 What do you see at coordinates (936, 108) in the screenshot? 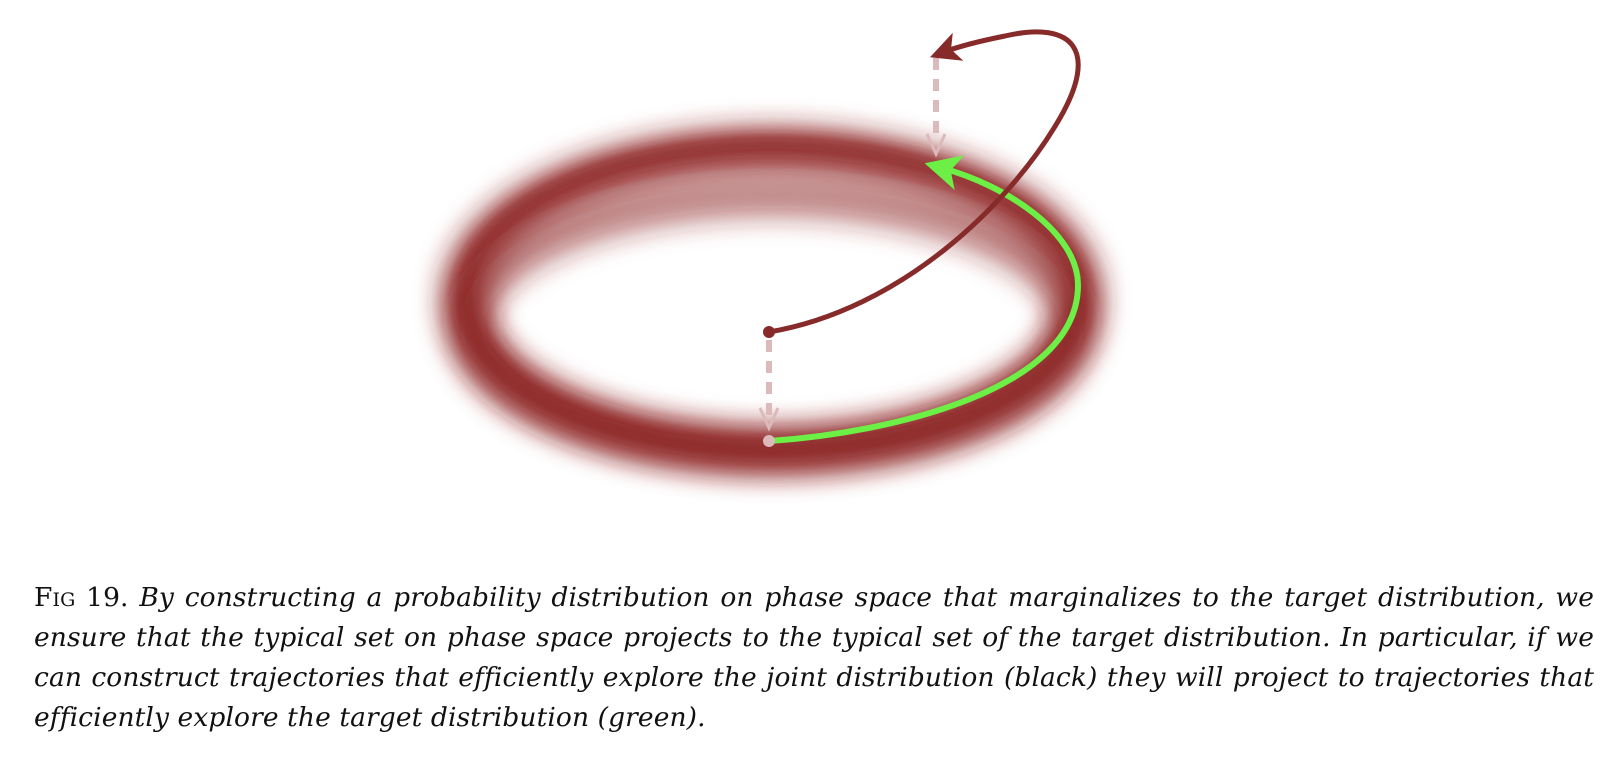
I see `end-projection-arrow` at bounding box center [936, 108].